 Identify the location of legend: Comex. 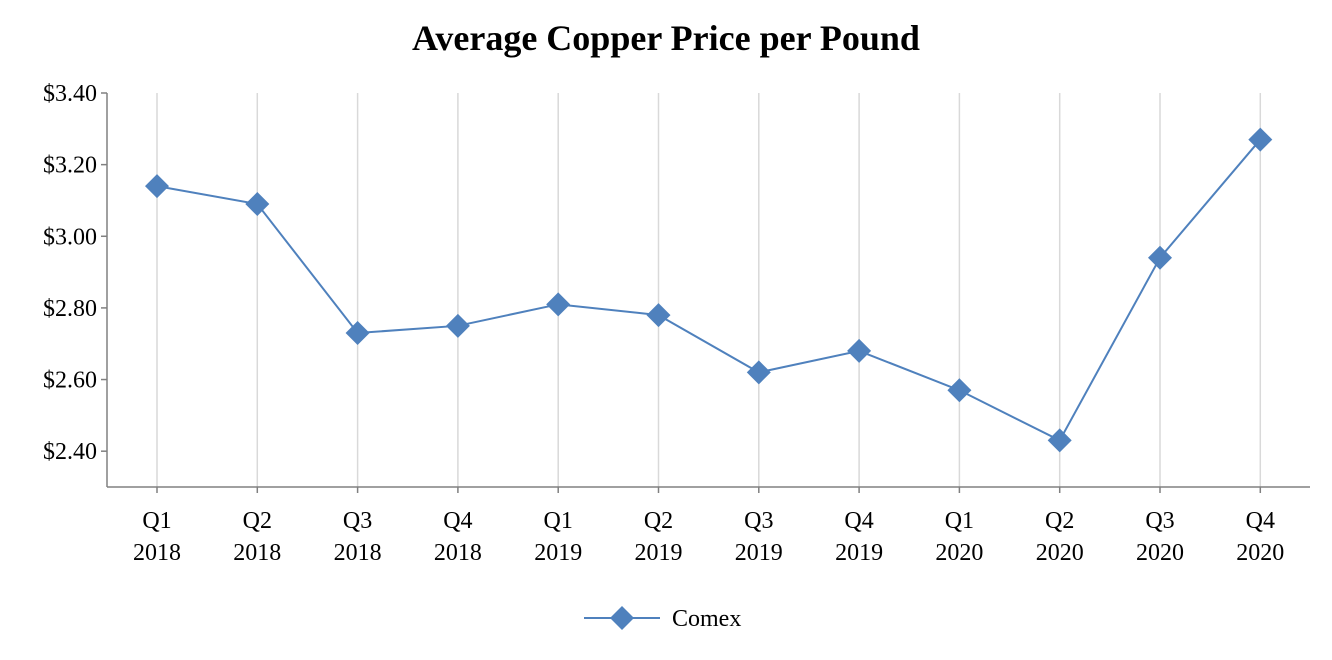
(662, 619).